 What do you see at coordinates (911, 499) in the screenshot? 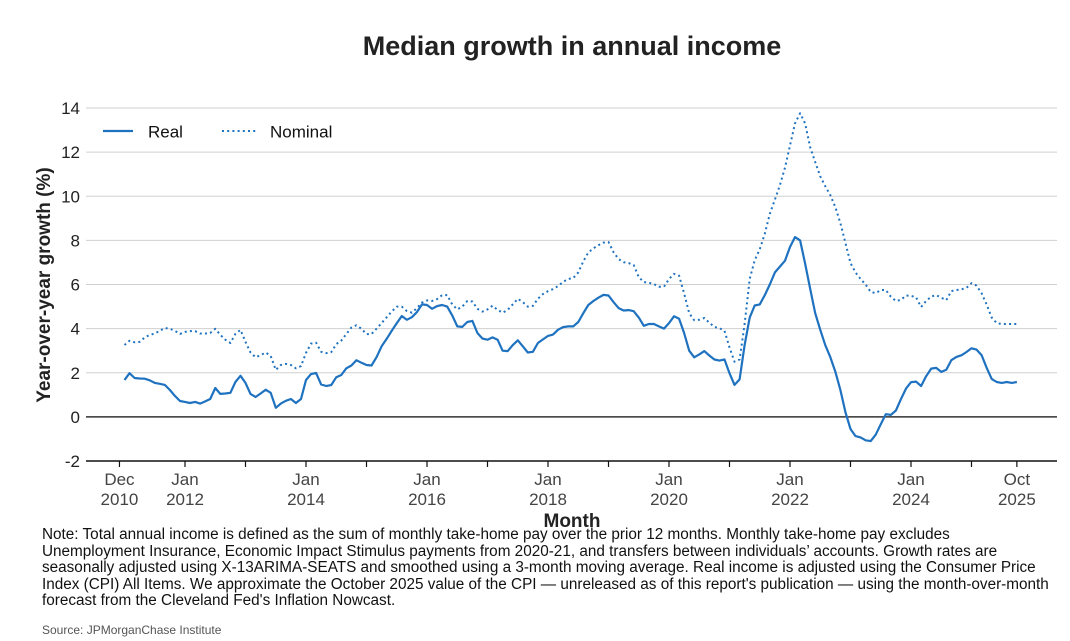
I see `x-tick-label-year: 2024` at bounding box center [911, 499].